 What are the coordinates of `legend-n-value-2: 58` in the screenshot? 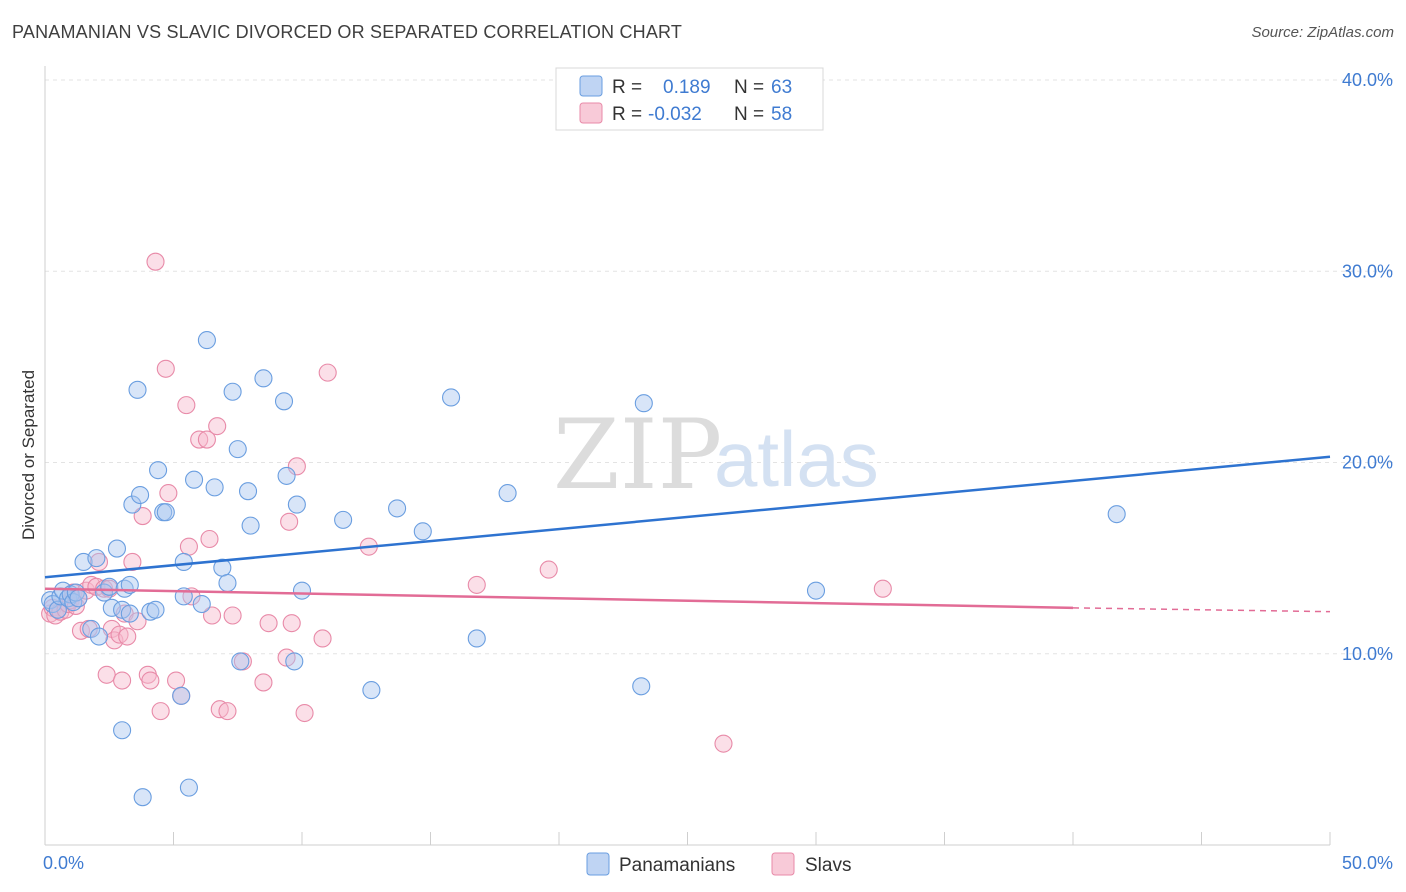 It's located at (781, 114).